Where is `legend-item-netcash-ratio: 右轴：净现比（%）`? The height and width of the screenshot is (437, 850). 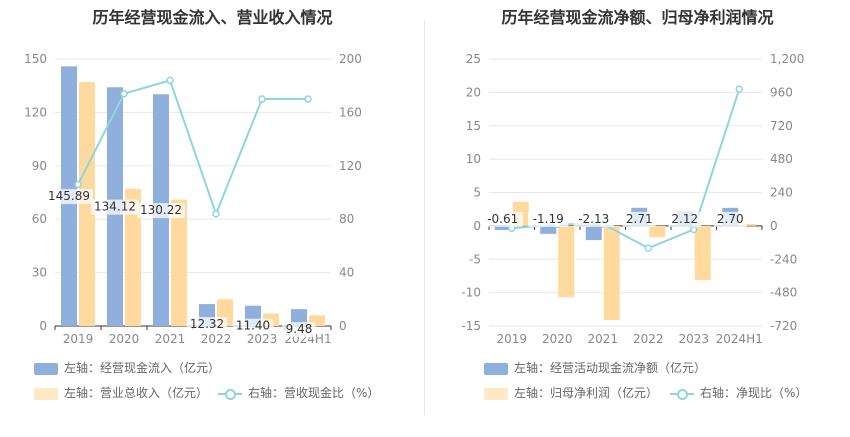
legend-item-netcash-ratio: 右轴：净现比（%） is located at coordinates (738, 392).